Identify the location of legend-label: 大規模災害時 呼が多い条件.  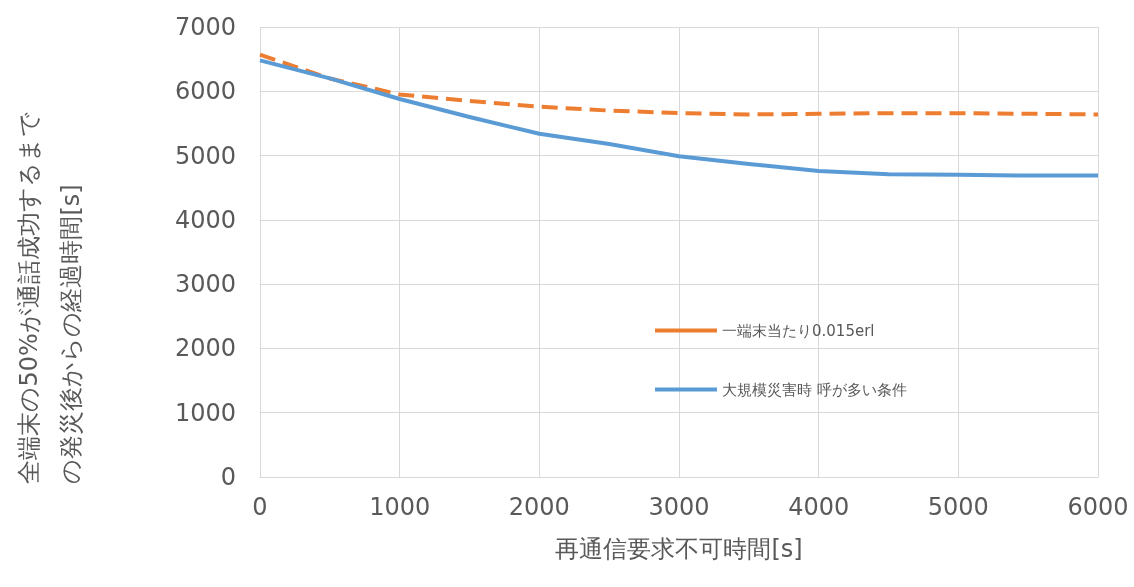
(814, 389).